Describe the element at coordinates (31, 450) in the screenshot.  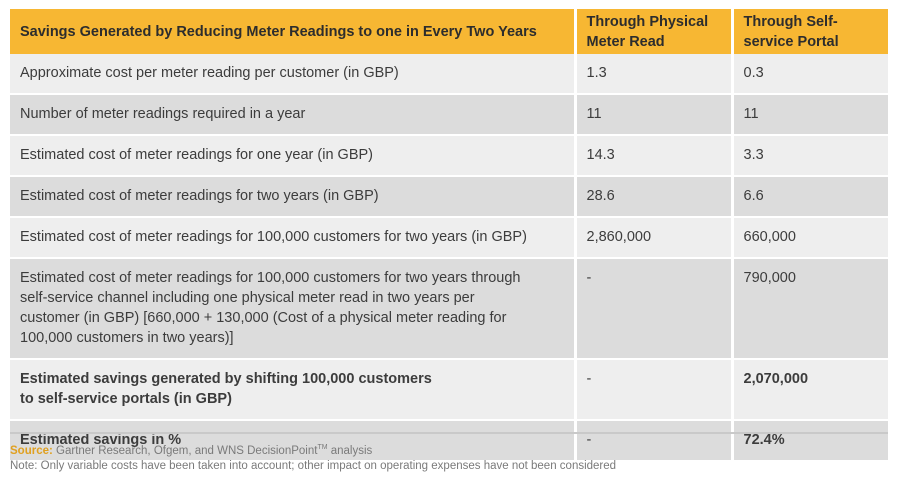
I see `source-label: Source:` at that location.